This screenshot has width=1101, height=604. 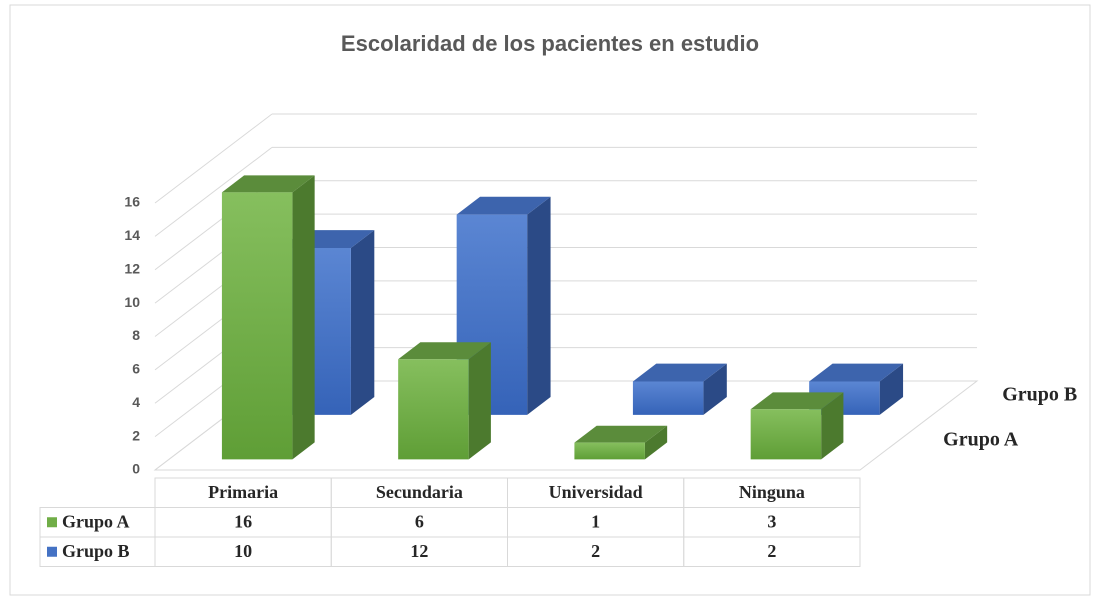 I want to click on y-tick-label: 8, so click(x=136, y=335).